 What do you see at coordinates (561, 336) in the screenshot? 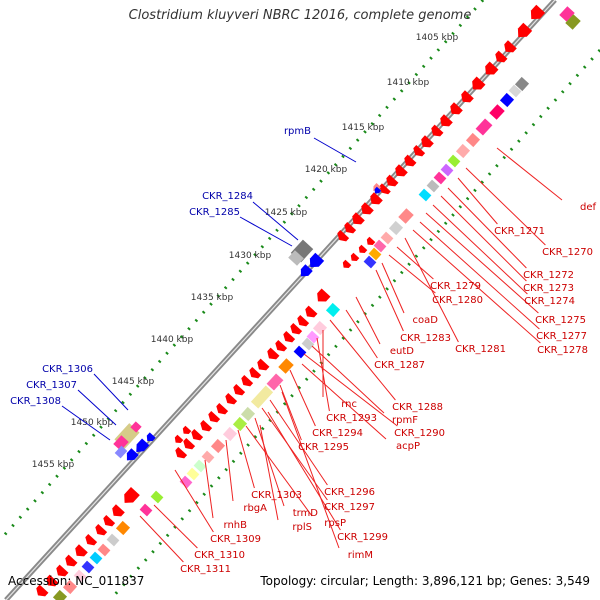
I see `forward-gene-label: CKR_1277` at bounding box center [561, 336].